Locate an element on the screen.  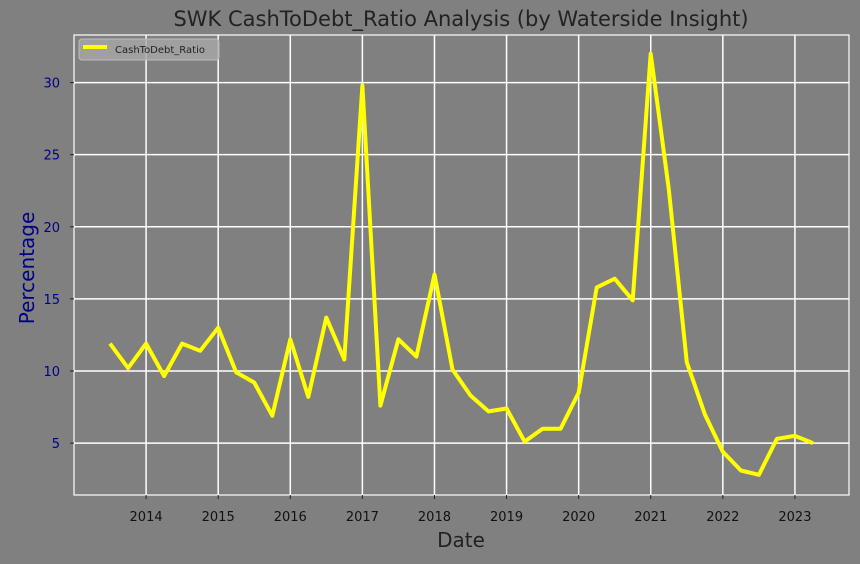
y-tick-label: 20 is located at coordinates (51, 228).